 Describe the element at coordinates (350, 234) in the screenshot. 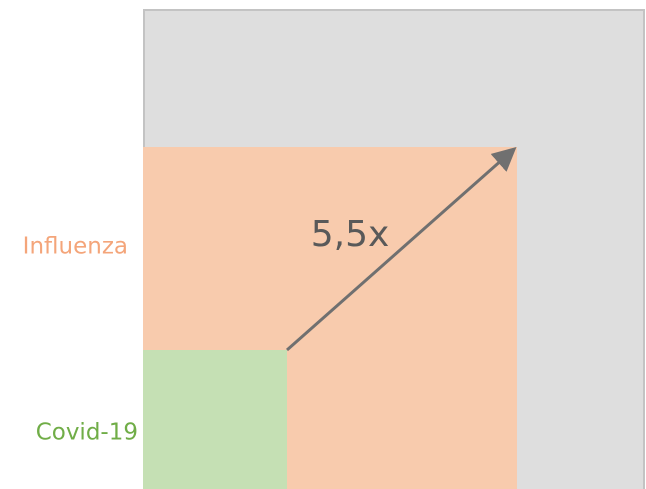

I see `ratio-label: 5,5x` at that location.